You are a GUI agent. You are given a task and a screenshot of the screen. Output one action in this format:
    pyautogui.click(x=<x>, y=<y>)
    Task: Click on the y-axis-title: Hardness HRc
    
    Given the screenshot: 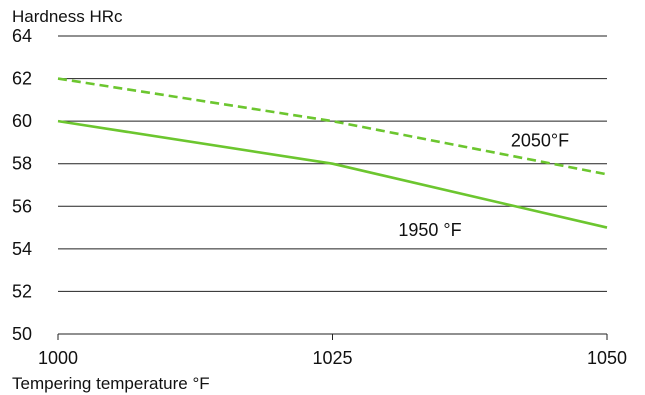 What is the action you would take?
    pyautogui.click(x=67, y=16)
    